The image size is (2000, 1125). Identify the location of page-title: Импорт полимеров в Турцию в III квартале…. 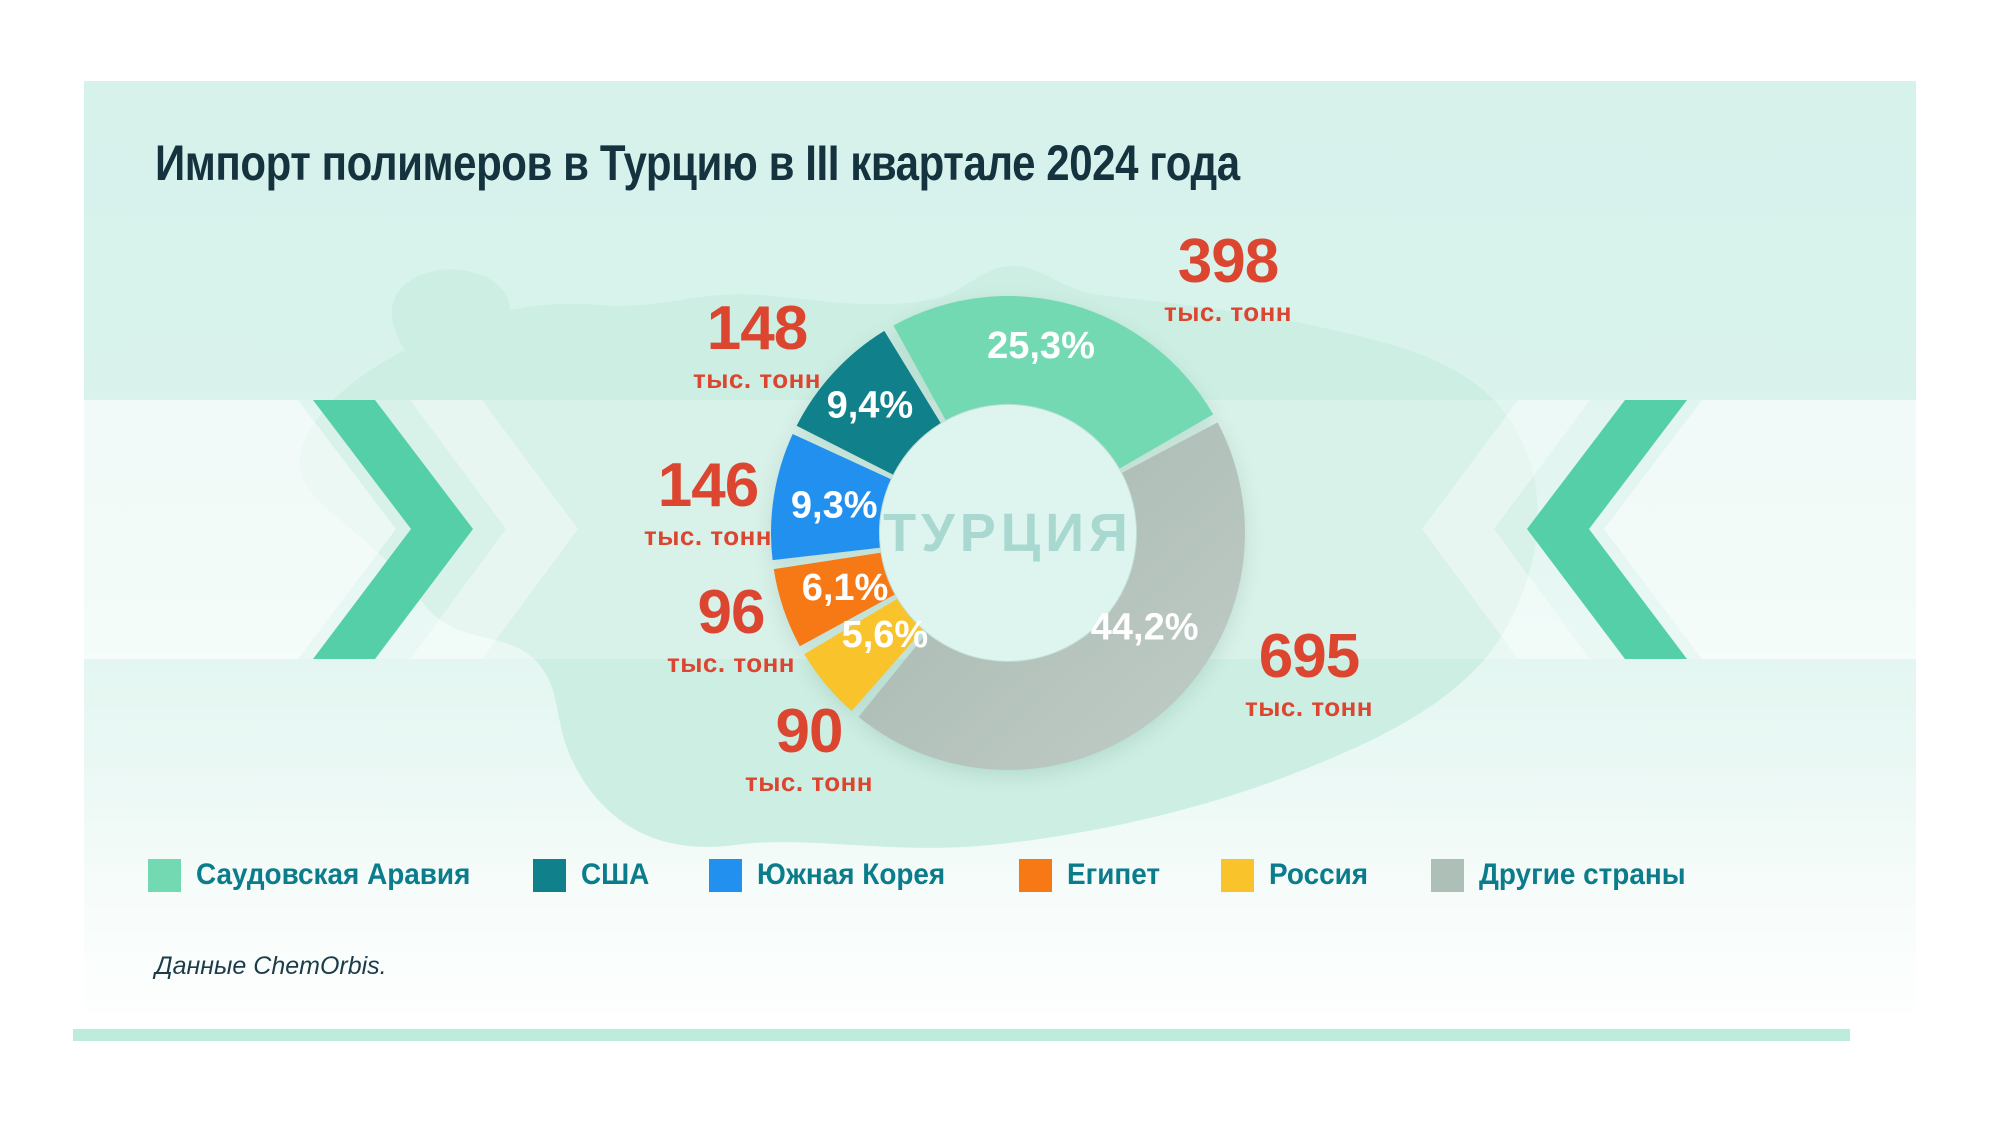
(697, 163).